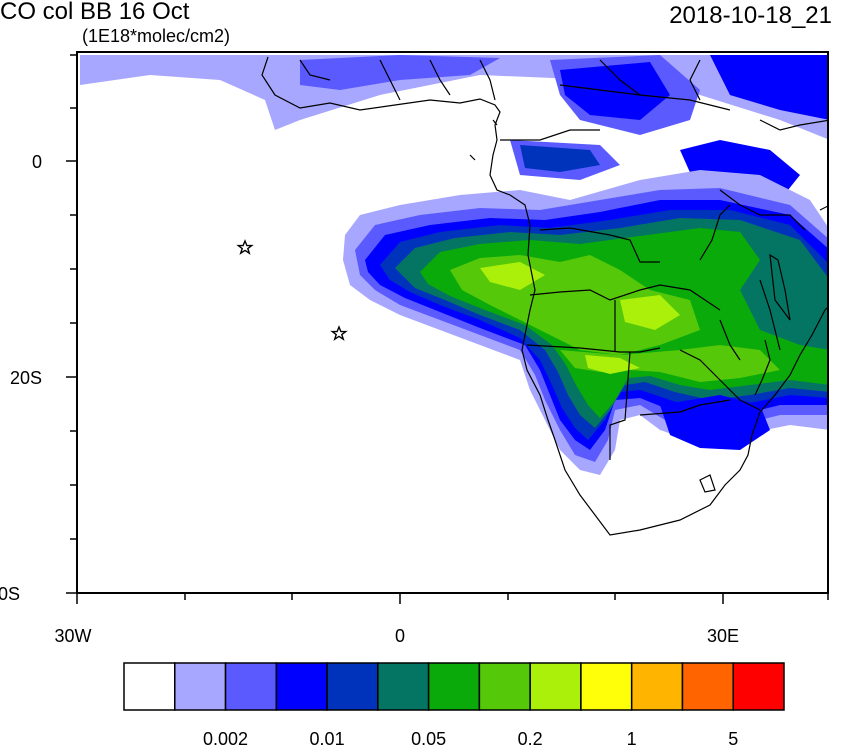 This screenshot has height=747, width=850. I want to click on x-tick-label: 0, so click(400, 636).